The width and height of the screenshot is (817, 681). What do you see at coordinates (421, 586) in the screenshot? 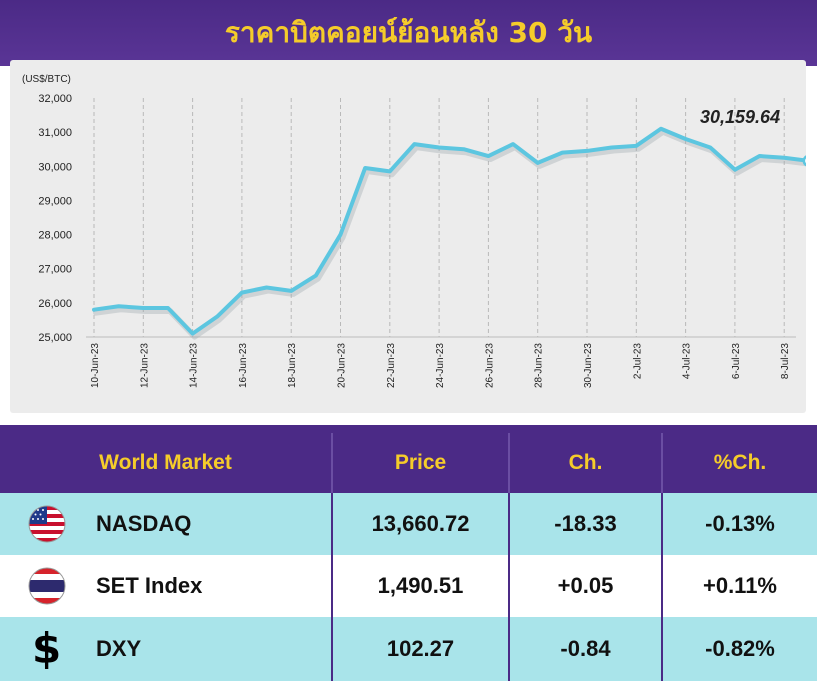
I see `price-cell: 1,490.51` at bounding box center [421, 586].